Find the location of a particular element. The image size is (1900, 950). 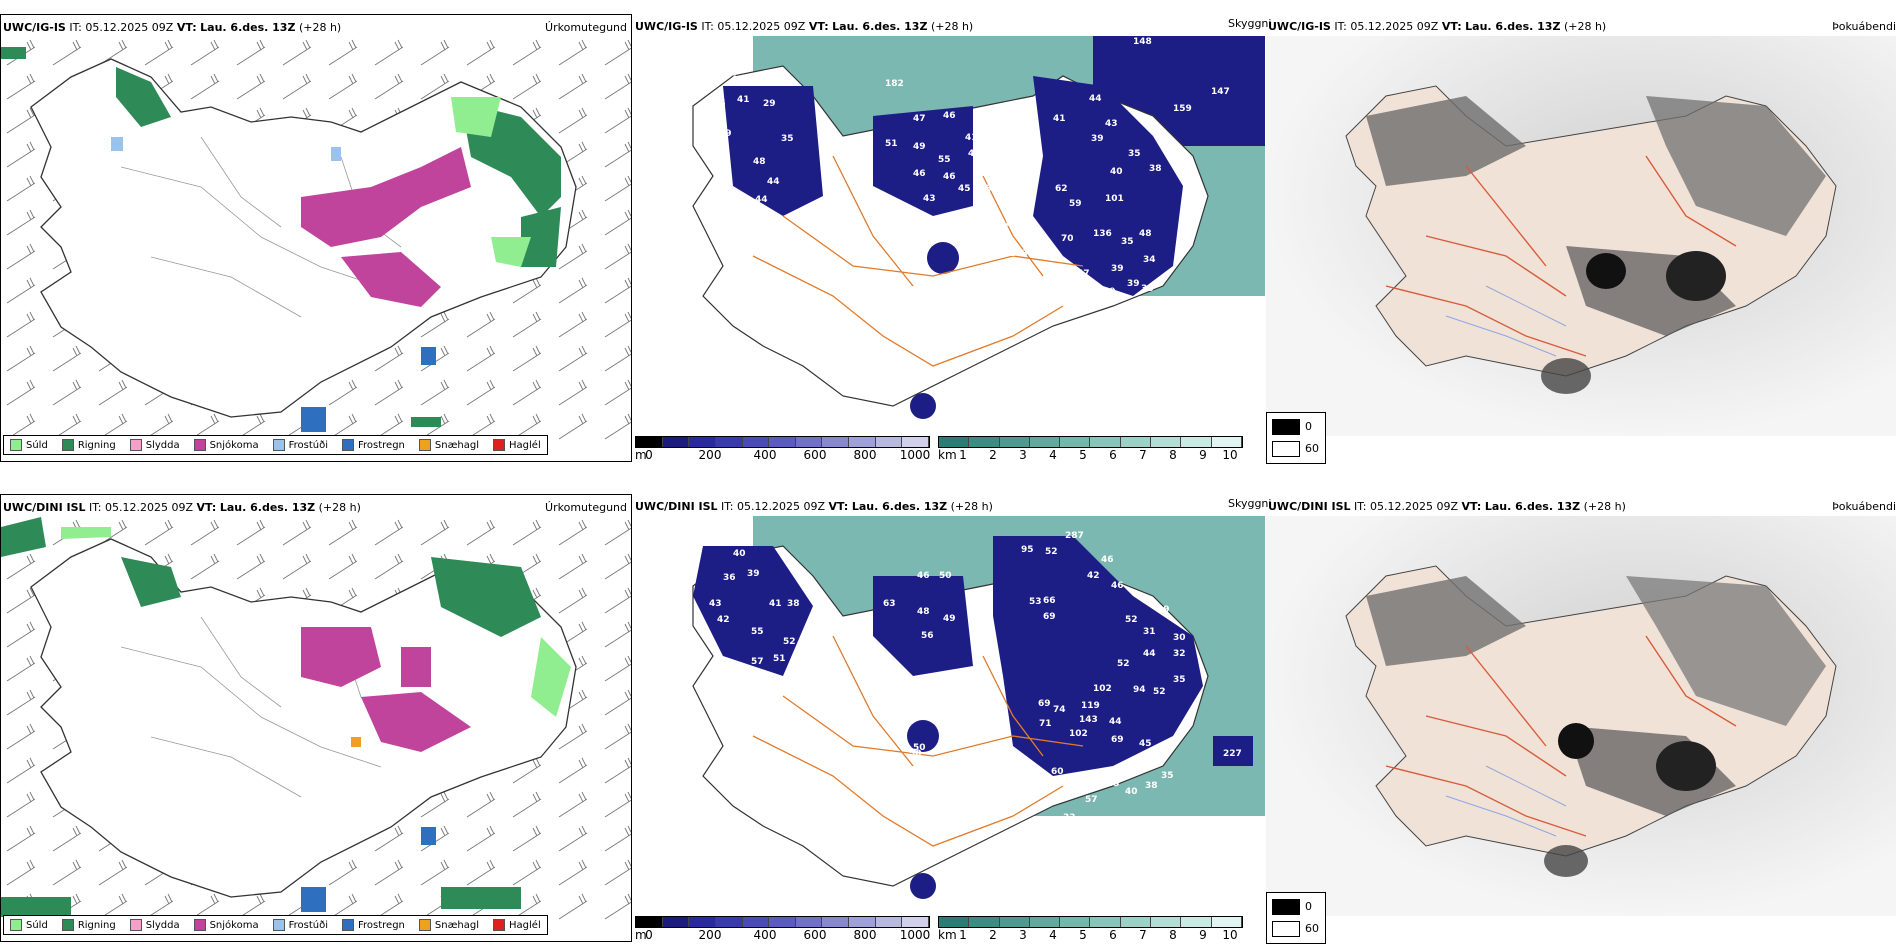

svg-text: 31 is located at coordinates (1149, 632).